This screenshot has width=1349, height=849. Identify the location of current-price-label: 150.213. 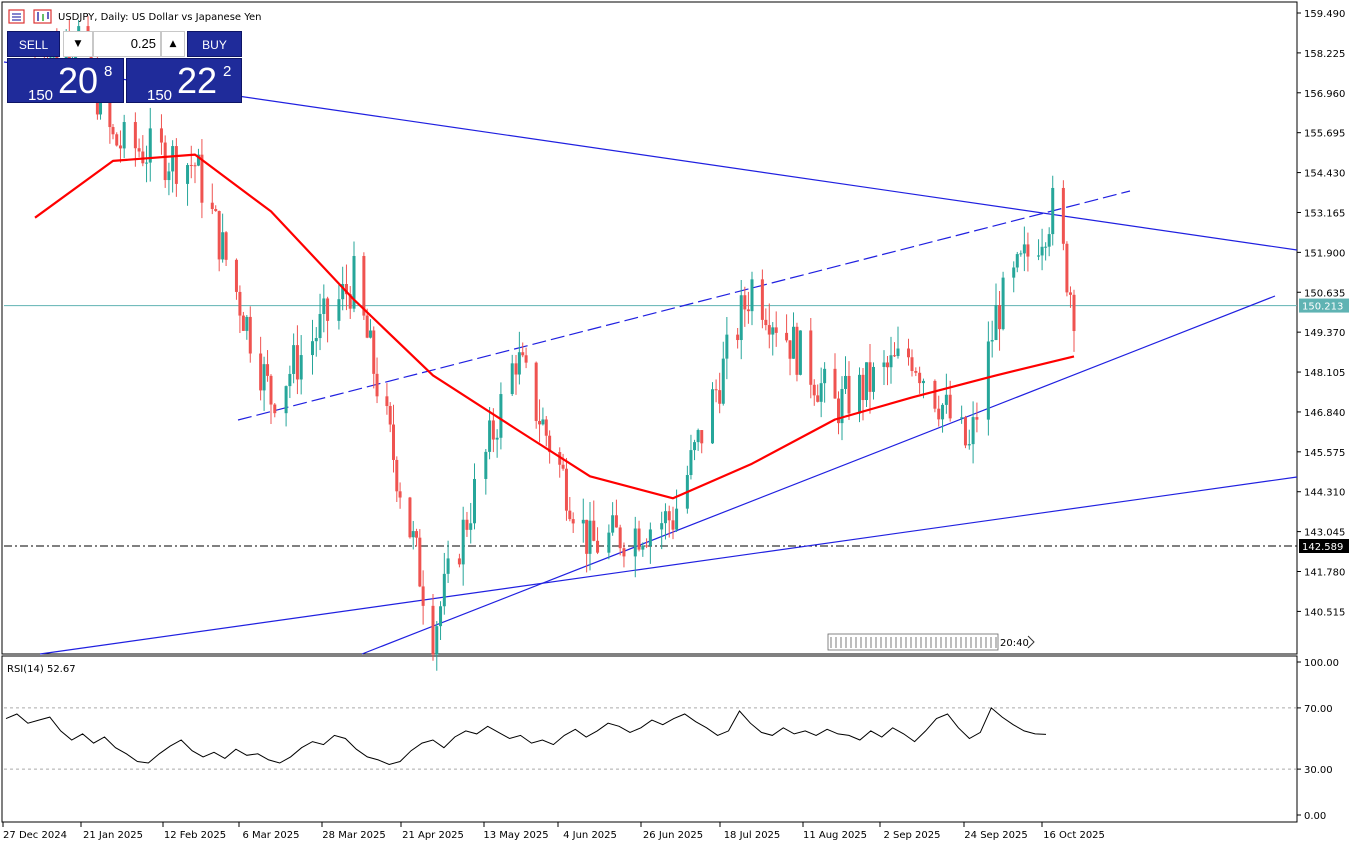
(1322, 307).